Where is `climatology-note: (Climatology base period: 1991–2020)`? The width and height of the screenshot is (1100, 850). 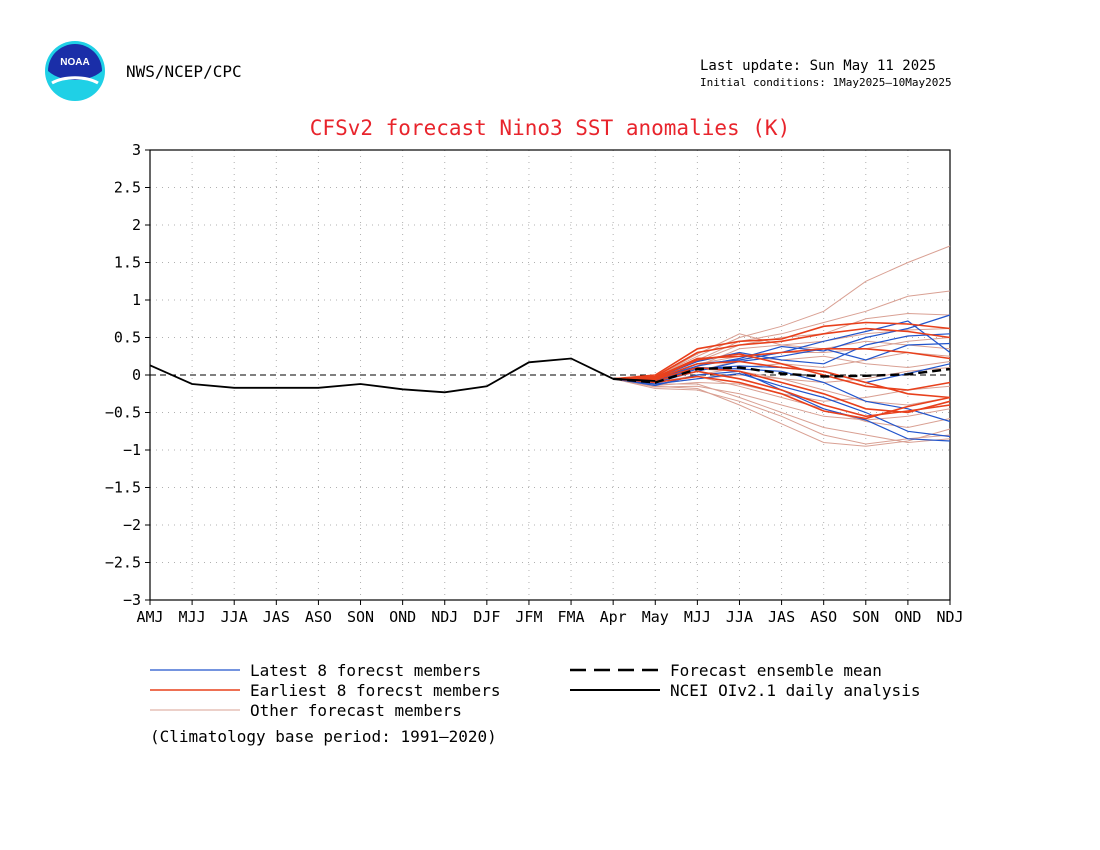
climatology-note: (Climatology base period: 1991–2020) is located at coordinates (323, 736).